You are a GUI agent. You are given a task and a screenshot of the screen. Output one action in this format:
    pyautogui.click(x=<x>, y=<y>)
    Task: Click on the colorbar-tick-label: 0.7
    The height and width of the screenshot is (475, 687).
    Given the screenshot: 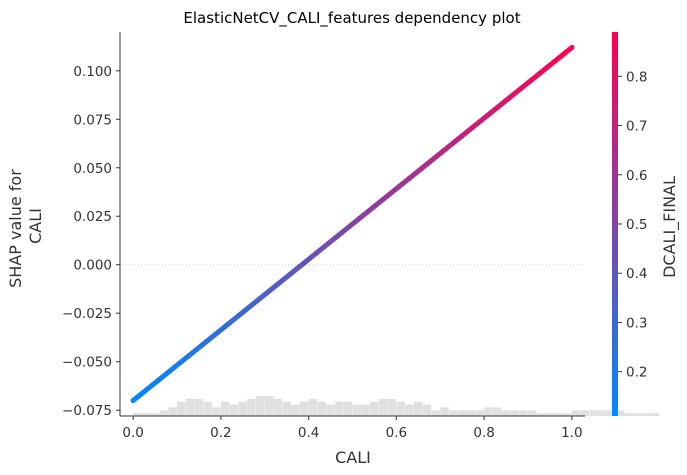 What is the action you would take?
    pyautogui.click(x=636, y=127)
    